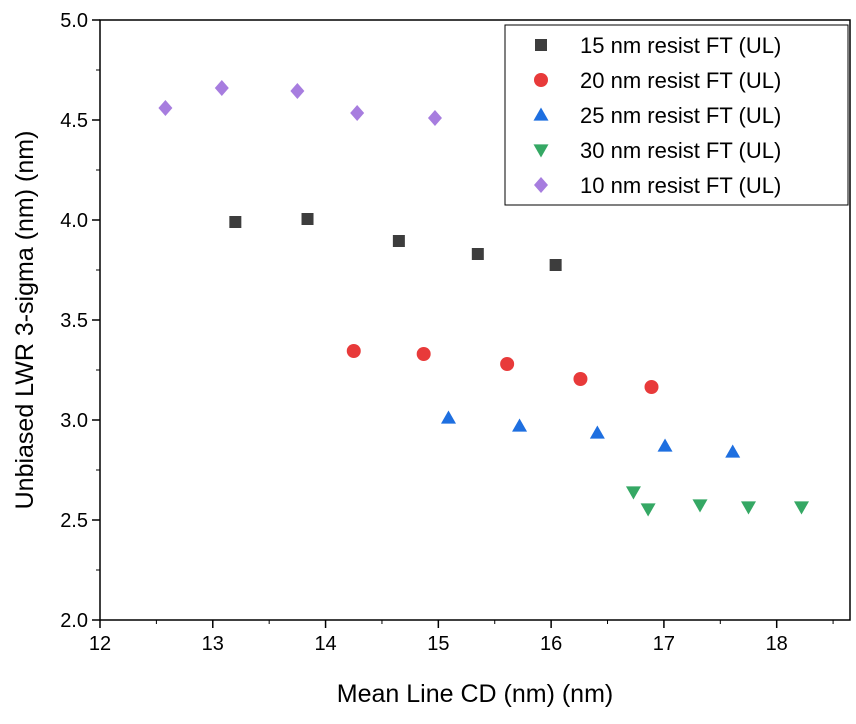 Image resolution: width=856 pixels, height=724 pixels. What do you see at coordinates (551, 644) in the screenshot?
I see `x-tick-label: 16` at bounding box center [551, 644].